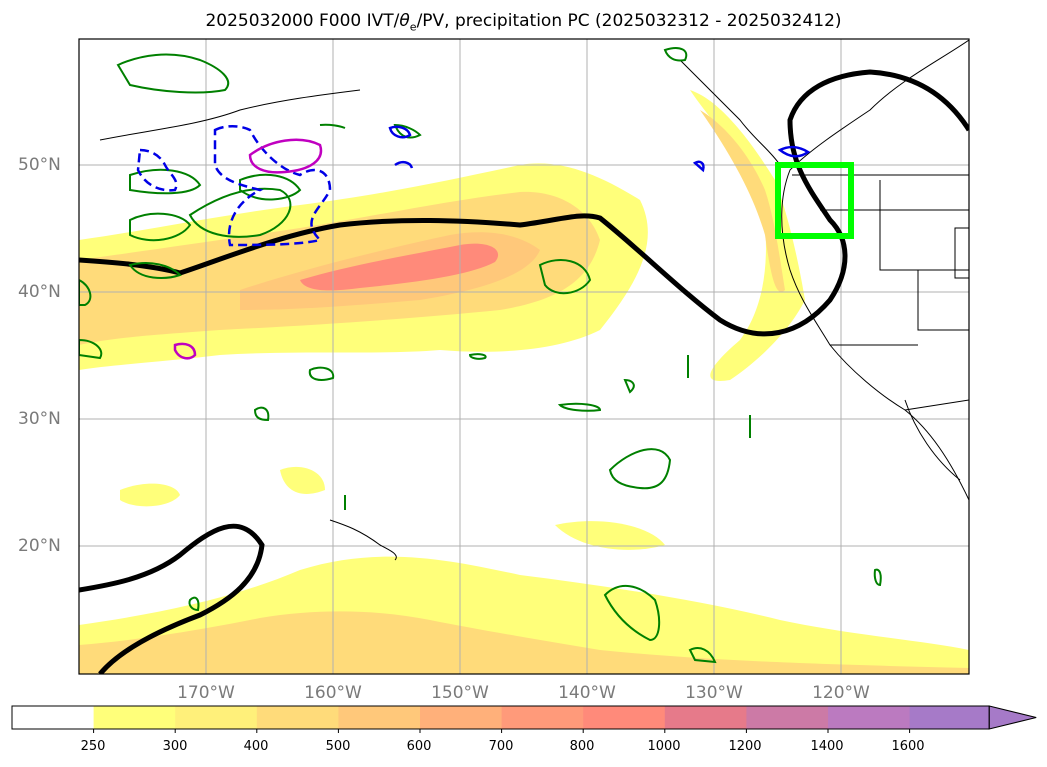 This screenshot has width=1047, height=767. I want to click on magenta-contours, so click(248, 249).